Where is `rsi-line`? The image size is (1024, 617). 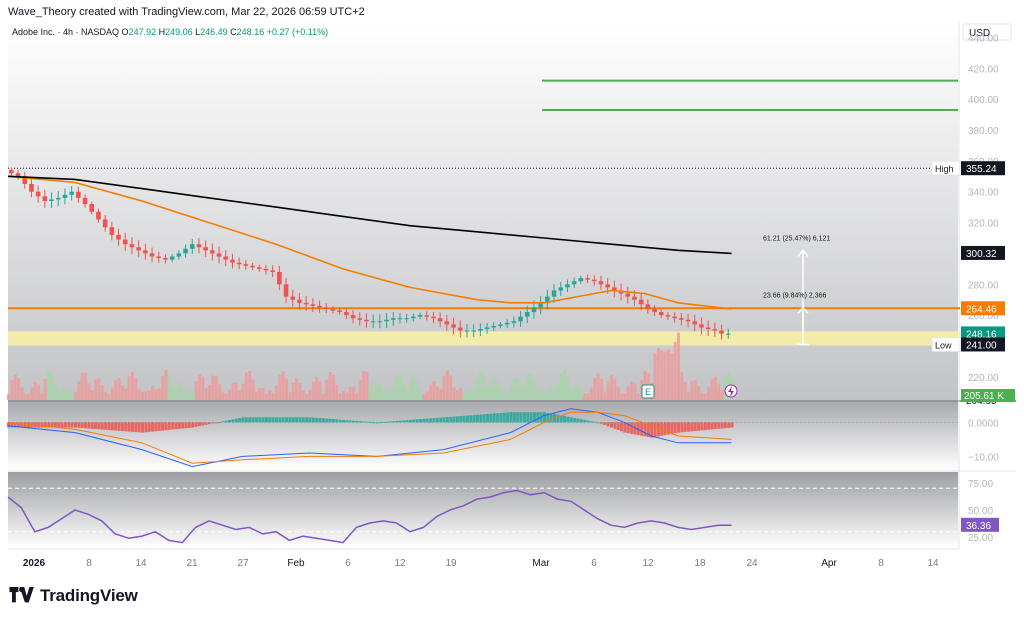
rsi-line is located at coordinates (369, 516).